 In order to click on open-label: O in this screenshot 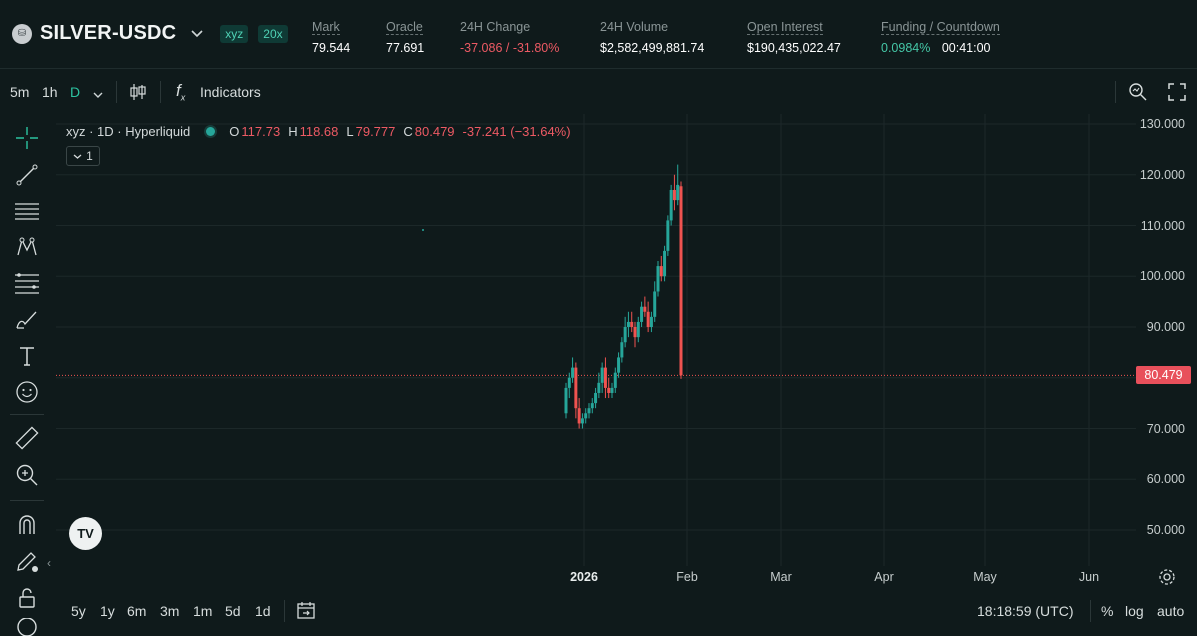, I will do `click(234, 131)`.